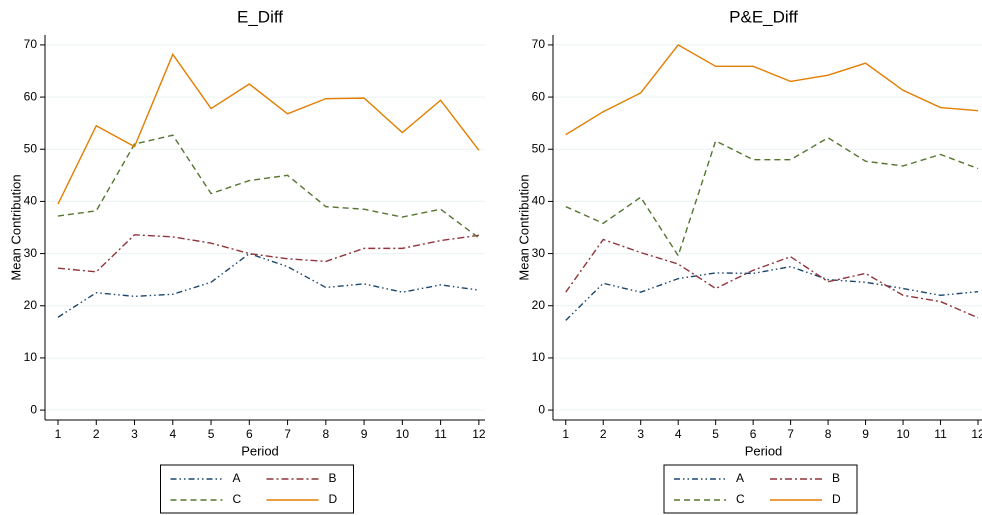 Image resolution: width=982 pixels, height=515 pixels. I want to click on chart-title: E_Diff, so click(260, 16).